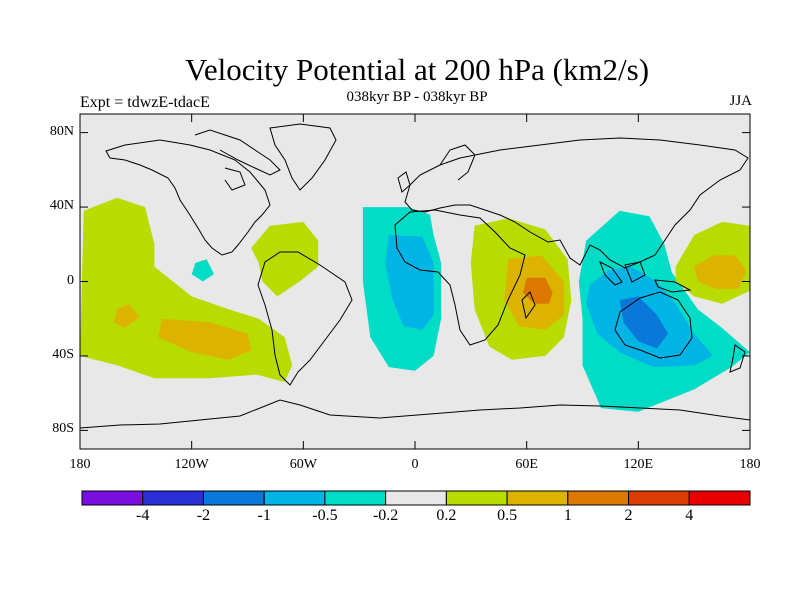 This screenshot has height=600, width=800. I want to click on coast-arctic-islands, so click(237, 152).